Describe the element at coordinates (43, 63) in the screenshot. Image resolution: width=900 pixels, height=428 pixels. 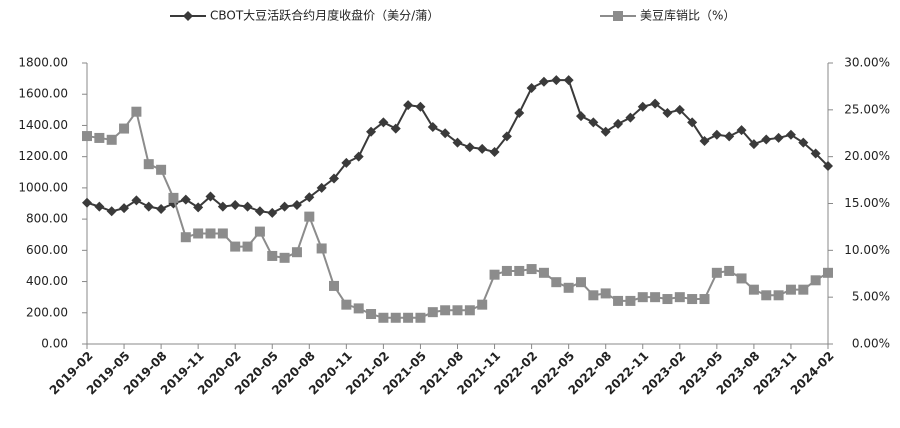
I see `y-tick-label: 1800.00` at that location.